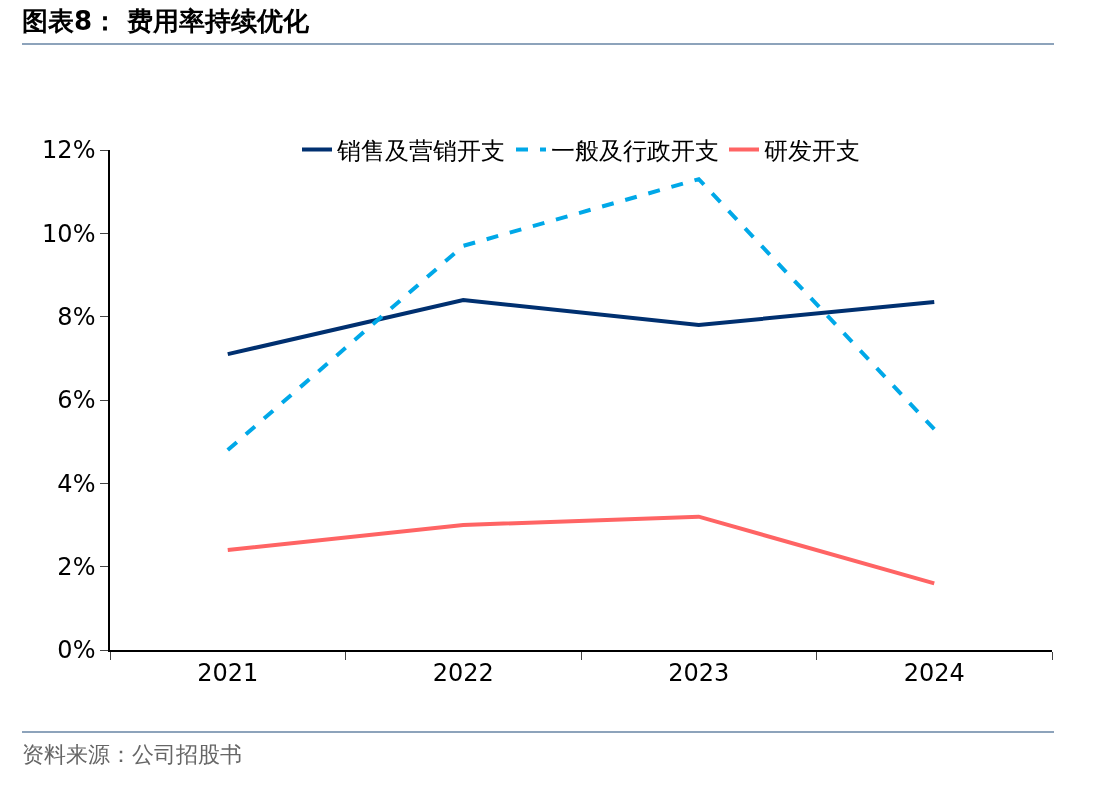  What do you see at coordinates (69, 233) in the screenshot?
I see `y-tick-label: 10%` at bounding box center [69, 233].